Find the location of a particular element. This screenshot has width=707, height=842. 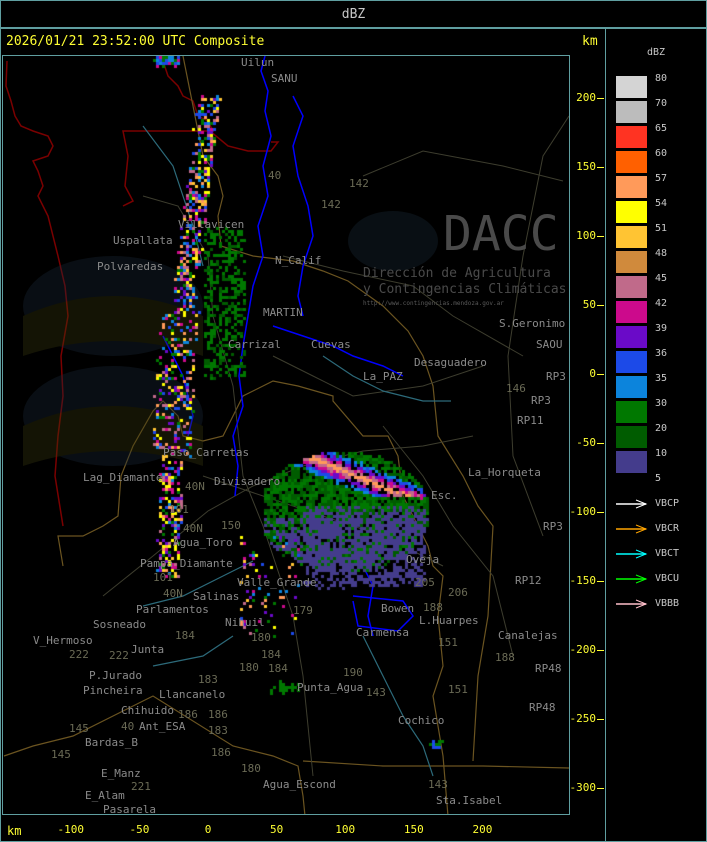

y-tick-label: 100 is located at coordinates (586, 235).